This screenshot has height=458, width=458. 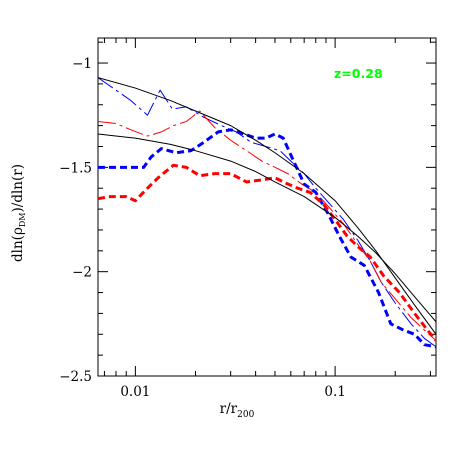 What do you see at coordinates (75, 168) in the screenshot?
I see `y-tick-label: −1.5` at bounding box center [75, 168].